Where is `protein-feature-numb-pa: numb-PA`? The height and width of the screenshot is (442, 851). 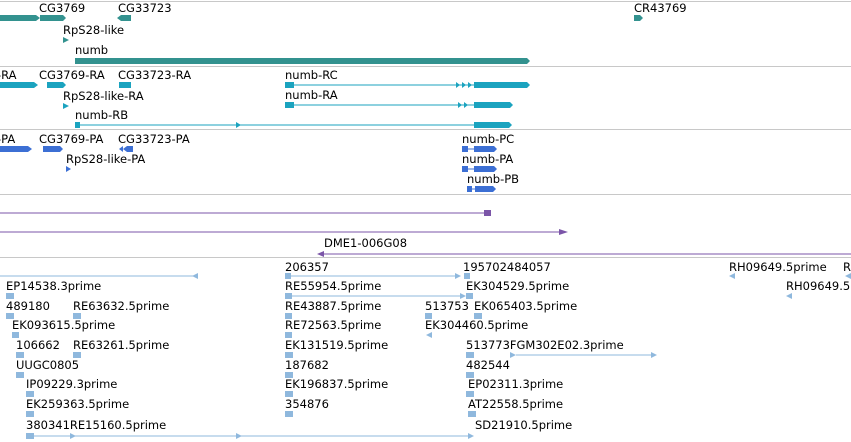 protein-feature-numb-pa: numb-PA is located at coordinates (487, 162).